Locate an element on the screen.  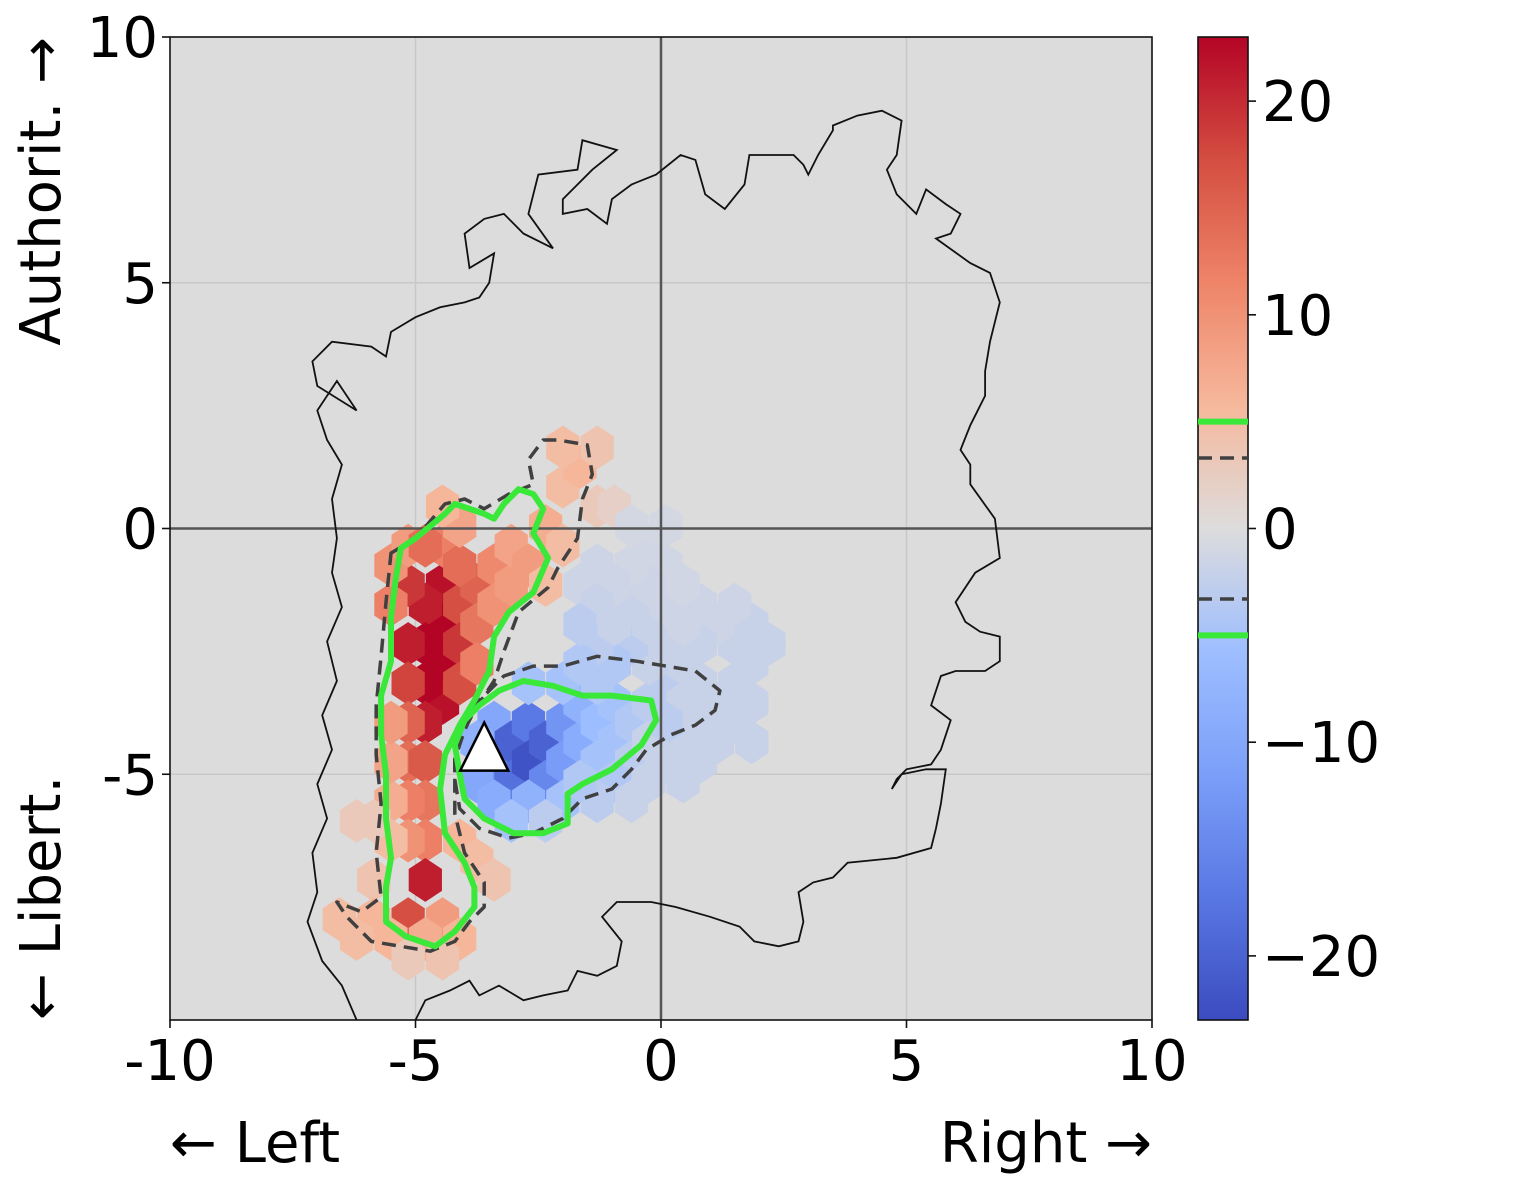
x-ticks: -10 -5 0 5 10 is located at coordinates (656, 1057).